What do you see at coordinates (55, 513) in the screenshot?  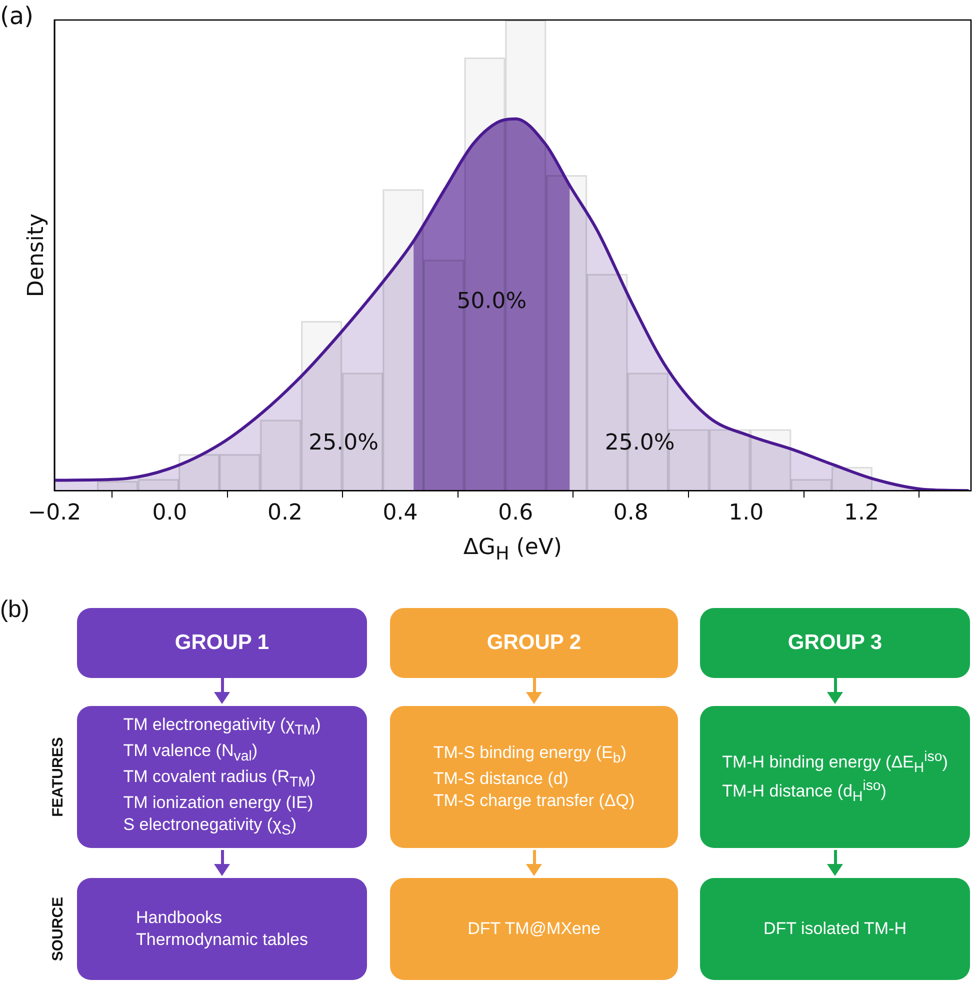 I see `x-tick-label: −0.2` at bounding box center [55, 513].